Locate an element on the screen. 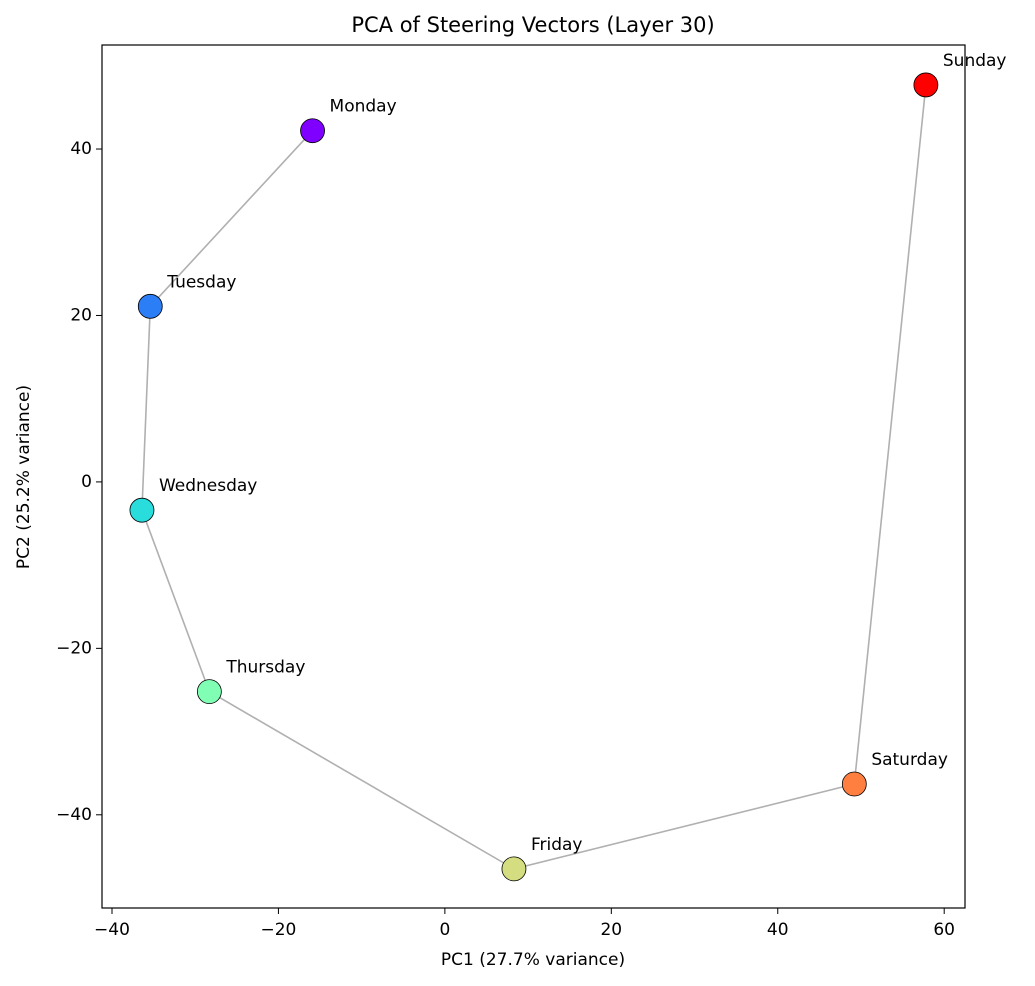  y-tick-label: −40 is located at coordinates (74, 815).